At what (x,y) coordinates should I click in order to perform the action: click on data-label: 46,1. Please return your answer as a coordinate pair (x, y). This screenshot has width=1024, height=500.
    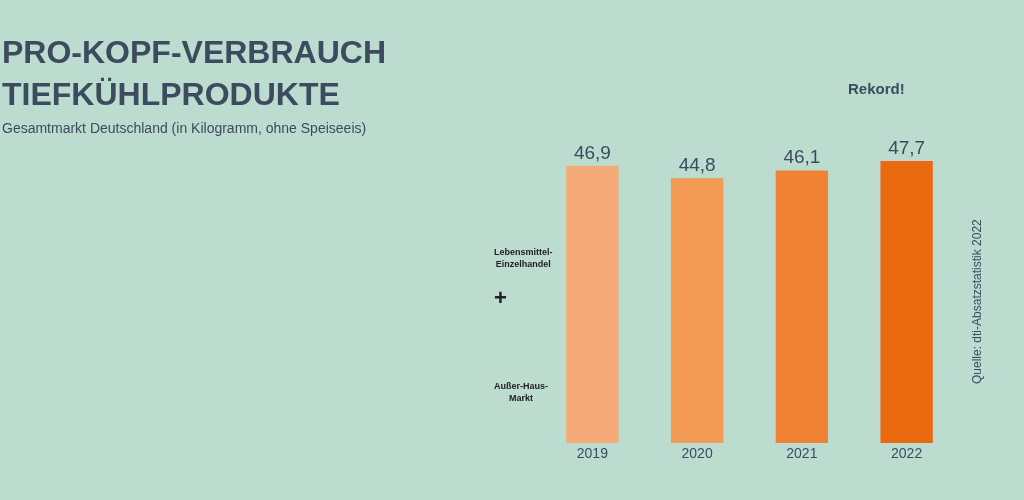
    Looking at the image, I should click on (802, 157).